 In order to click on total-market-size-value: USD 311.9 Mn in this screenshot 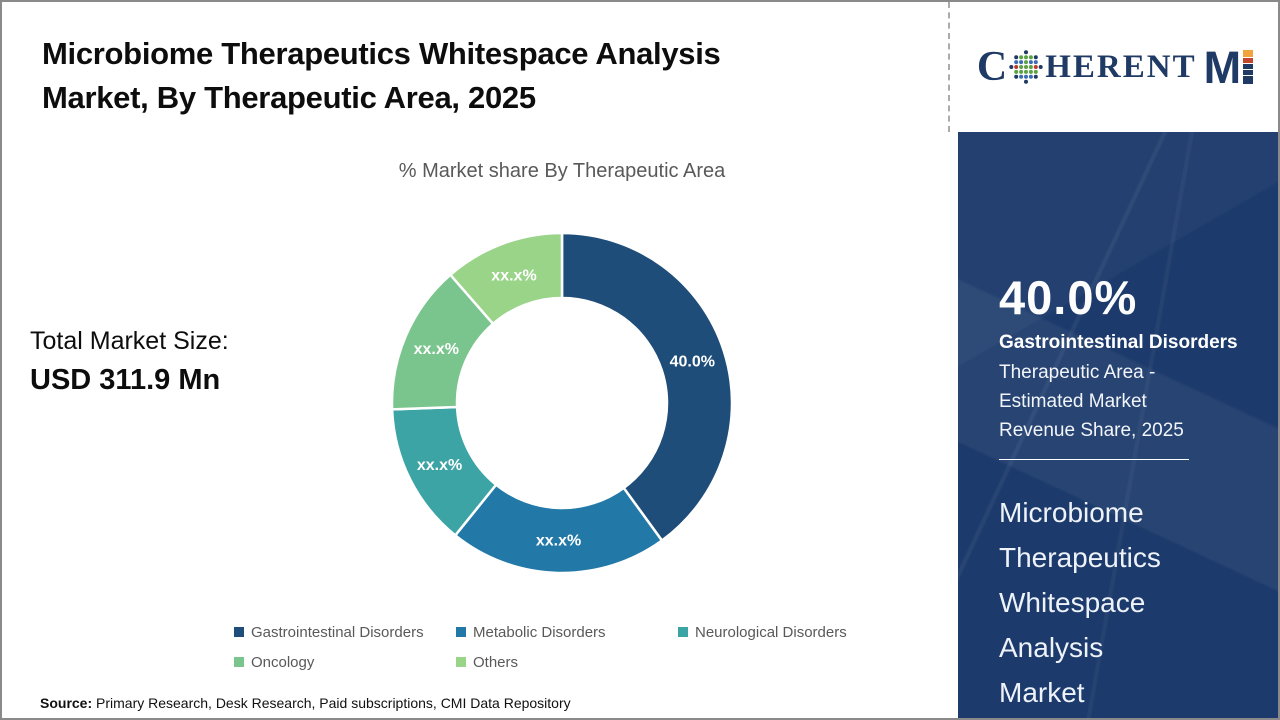, I will do `click(125, 380)`.